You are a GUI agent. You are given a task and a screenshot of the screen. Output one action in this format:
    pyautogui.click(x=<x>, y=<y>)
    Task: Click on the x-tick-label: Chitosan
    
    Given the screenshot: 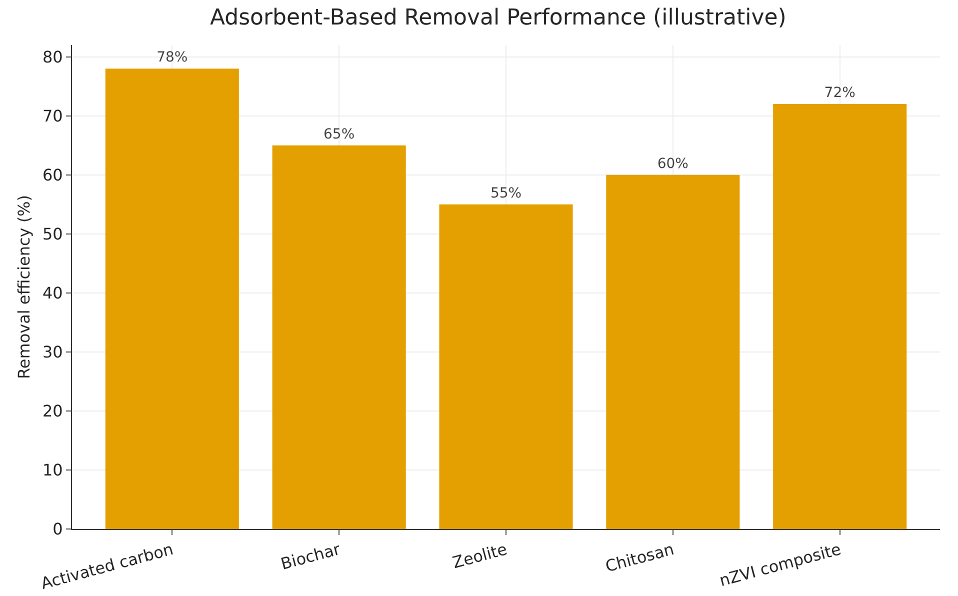 What is the action you would take?
    pyautogui.click(x=639, y=557)
    